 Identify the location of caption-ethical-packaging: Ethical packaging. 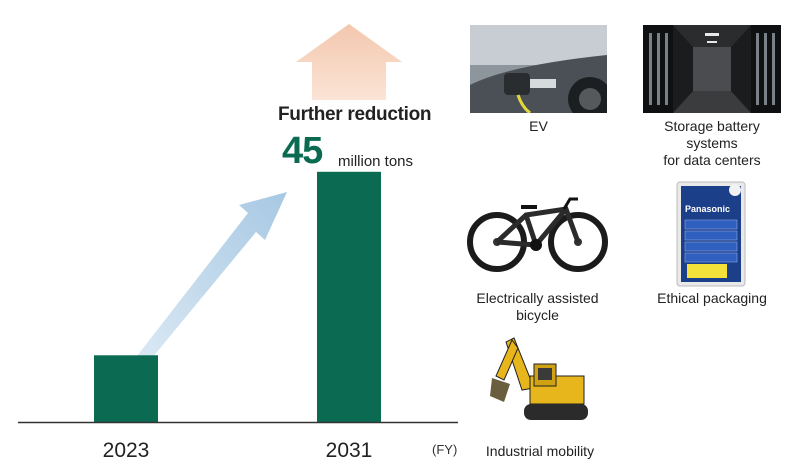
(712, 298).